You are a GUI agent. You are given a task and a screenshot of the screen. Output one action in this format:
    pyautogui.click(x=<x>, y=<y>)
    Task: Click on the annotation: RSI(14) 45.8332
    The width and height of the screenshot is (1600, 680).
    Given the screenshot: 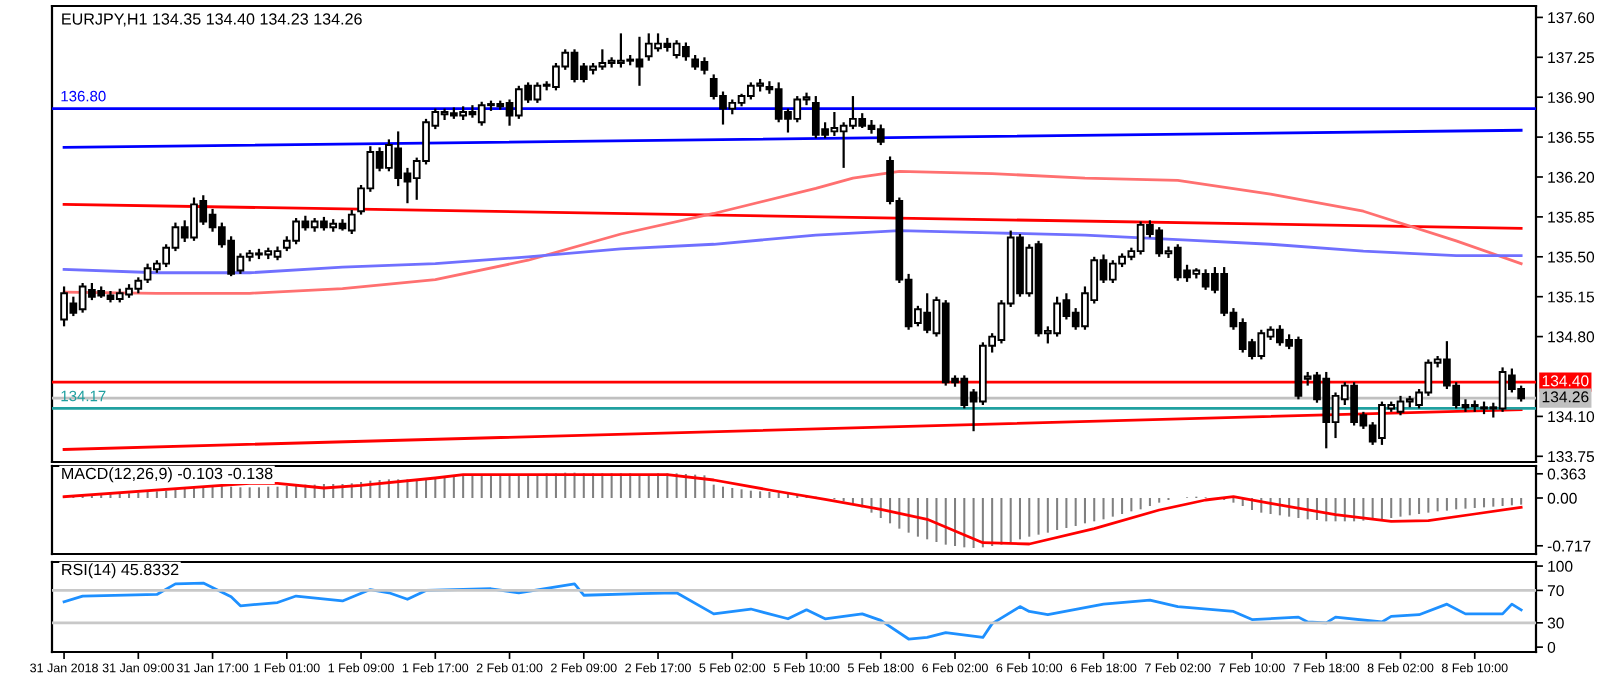 What is the action you would take?
    pyautogui.click(x=120, y=571)
    